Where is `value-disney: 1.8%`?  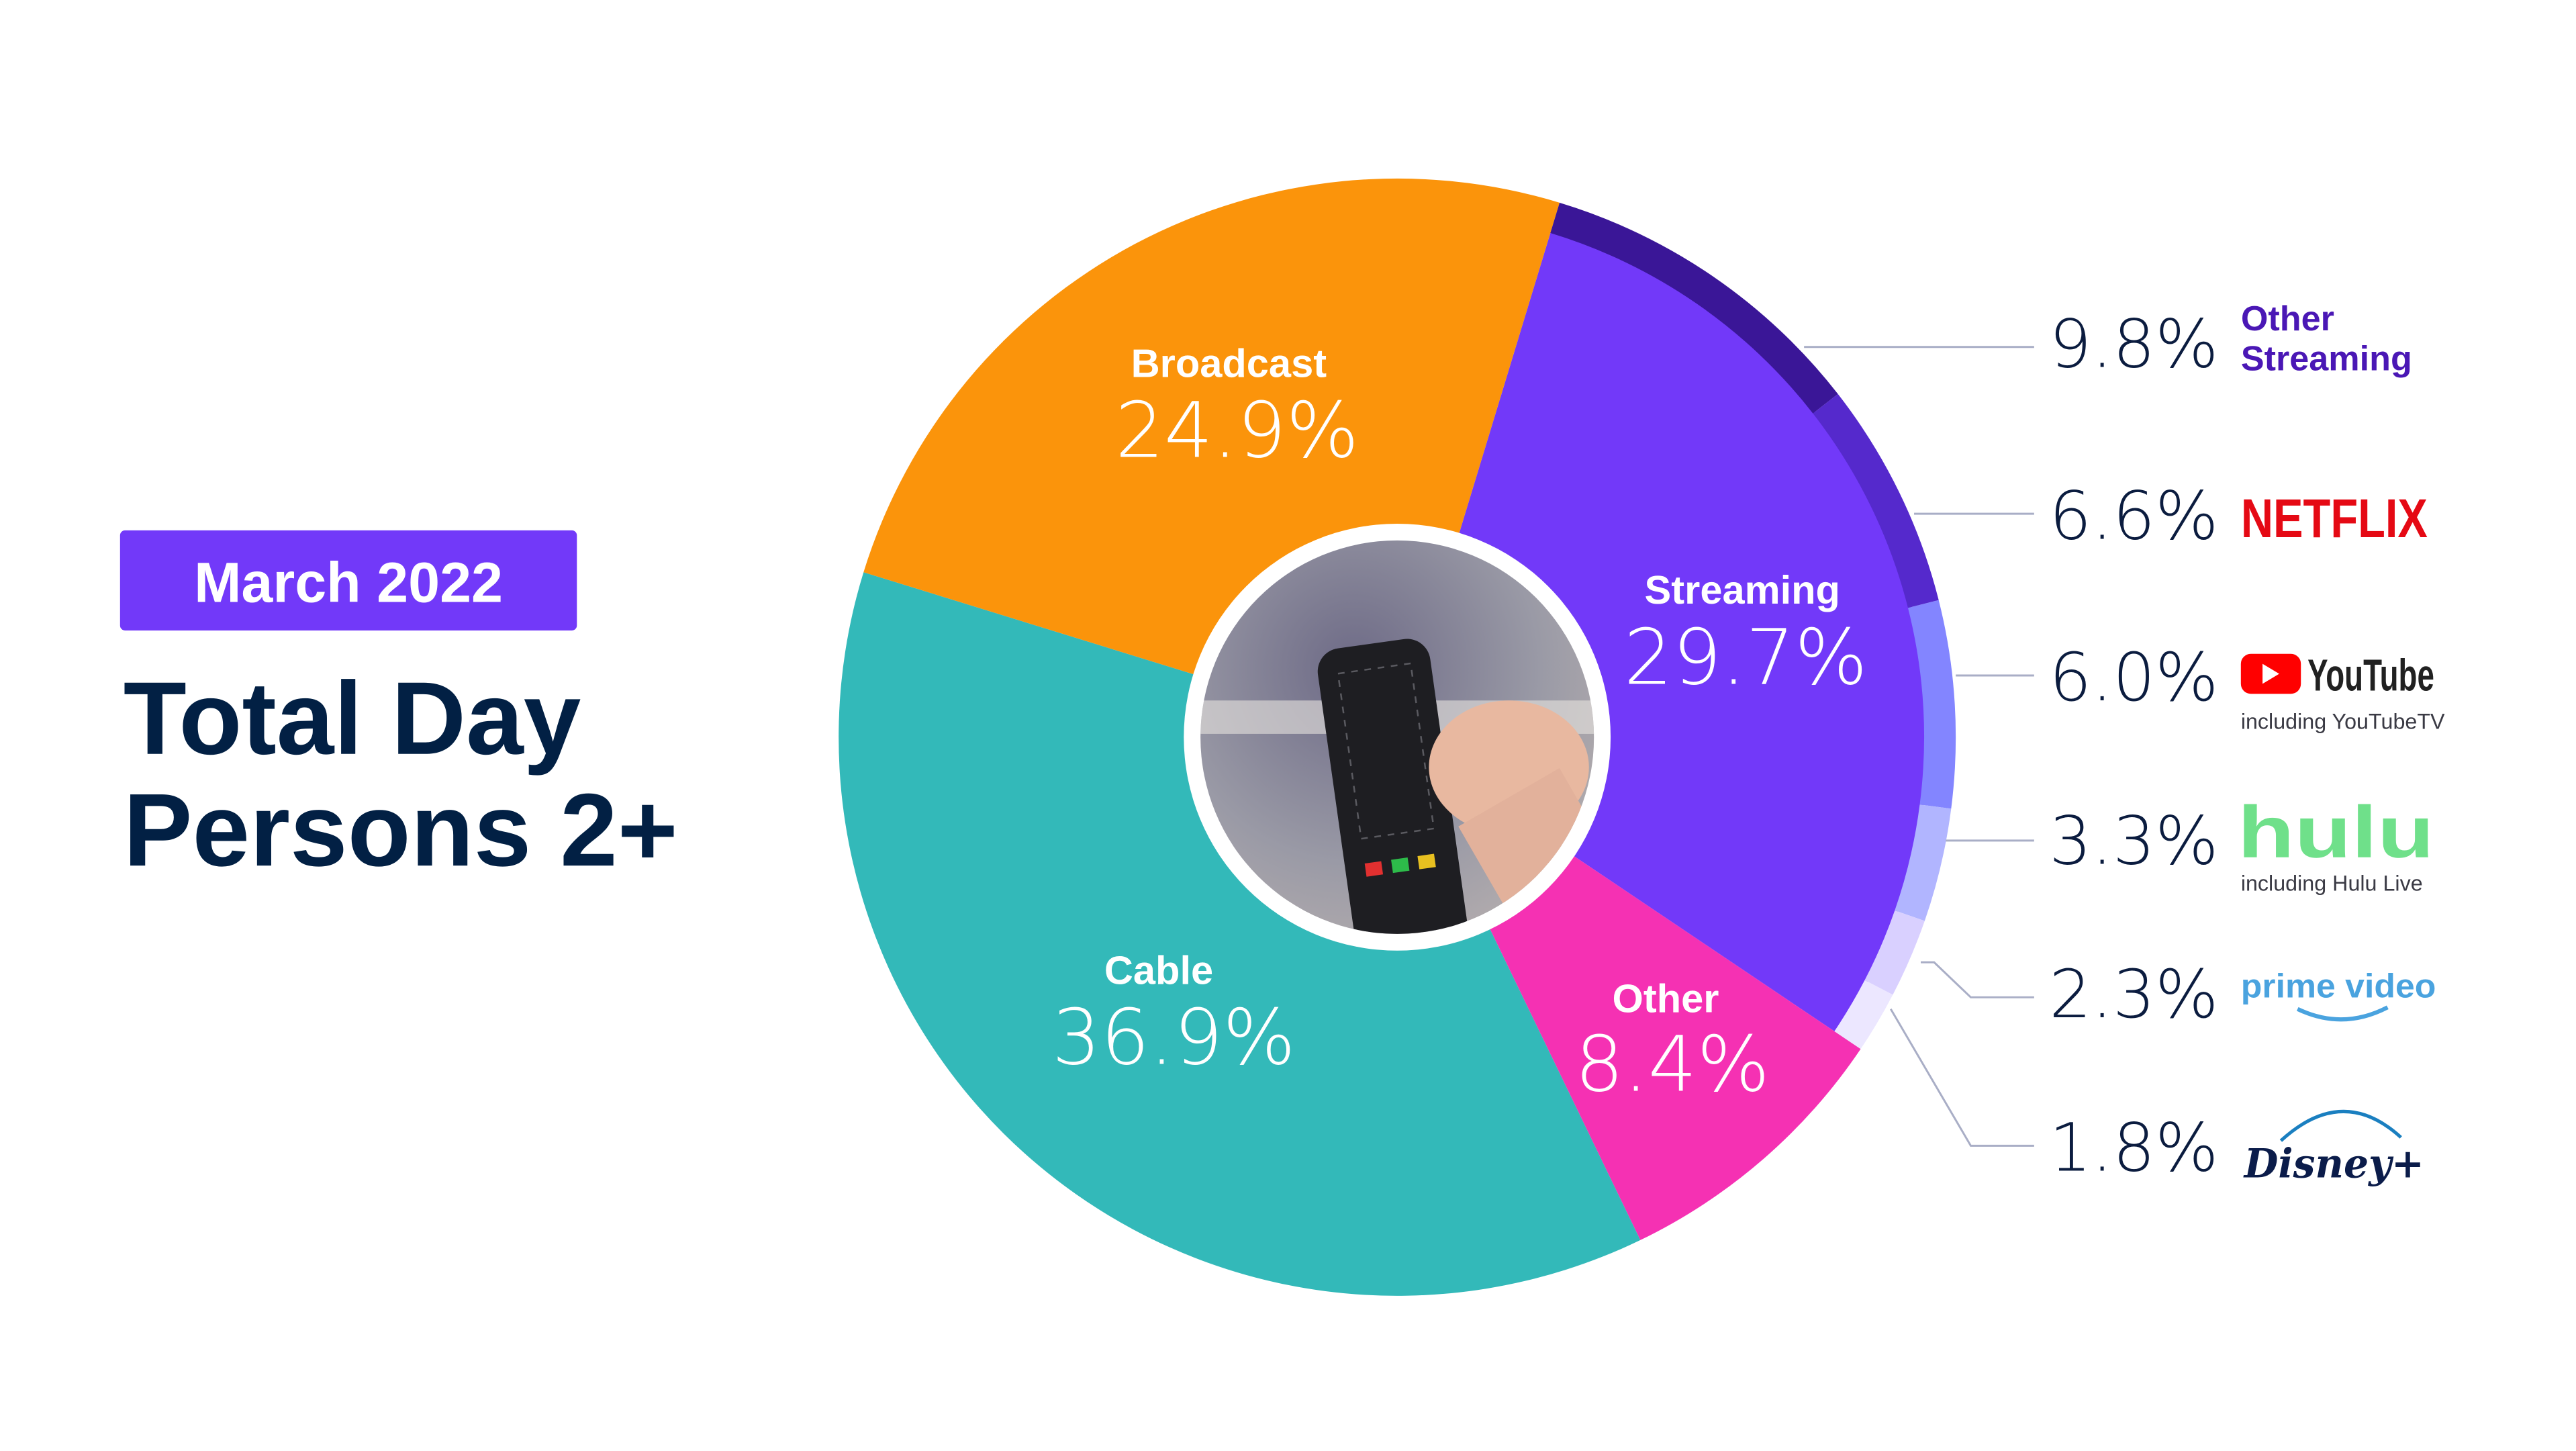
value-disney: 1.8% is located at coordinates (2133, 1148).